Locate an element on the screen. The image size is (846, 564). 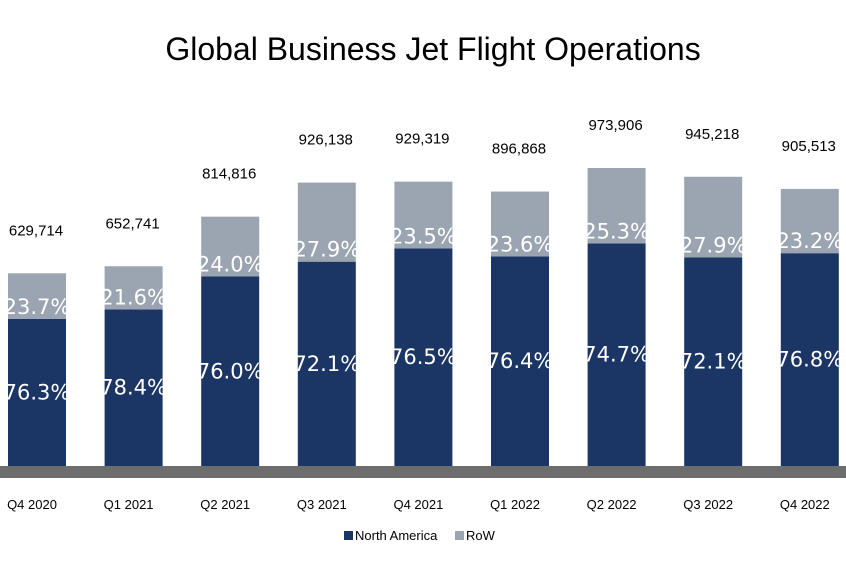
data-label-north-america: 76.3% is located at coordinates (37, 392).